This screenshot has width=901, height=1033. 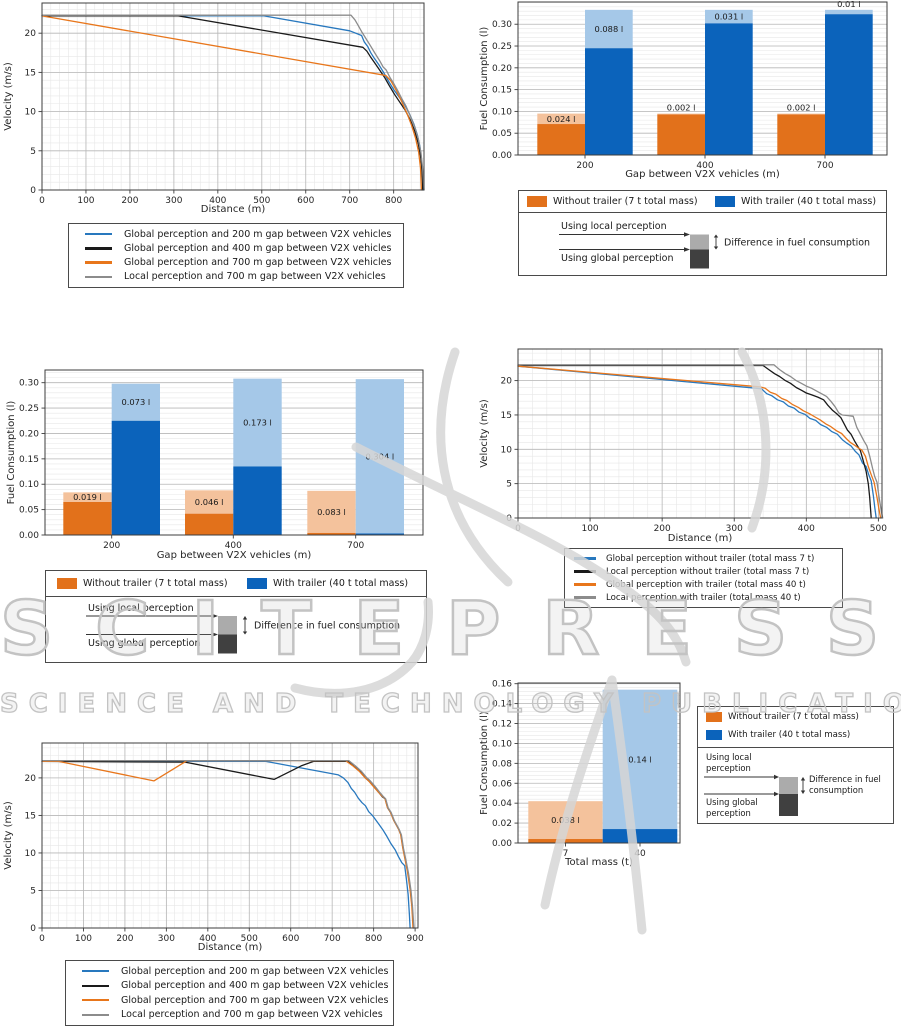 I want to click on with-trailer-swatch, so click(x=257, y=583).